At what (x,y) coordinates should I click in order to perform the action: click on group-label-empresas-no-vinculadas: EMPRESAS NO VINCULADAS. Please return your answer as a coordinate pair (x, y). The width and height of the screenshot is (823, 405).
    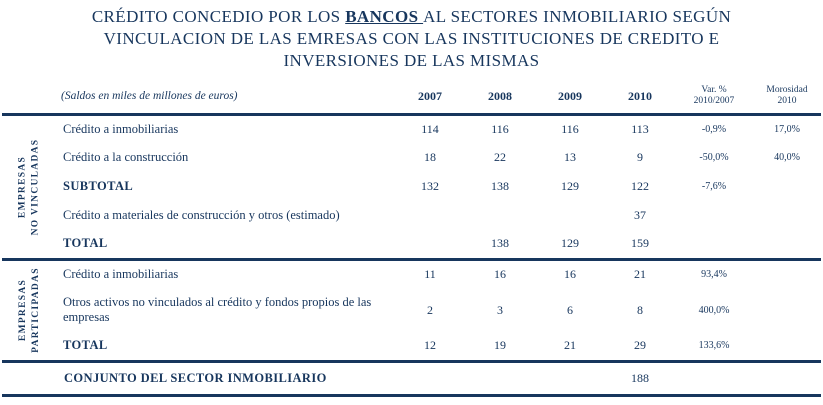
    Looking at the image, I should click on (29, 186).